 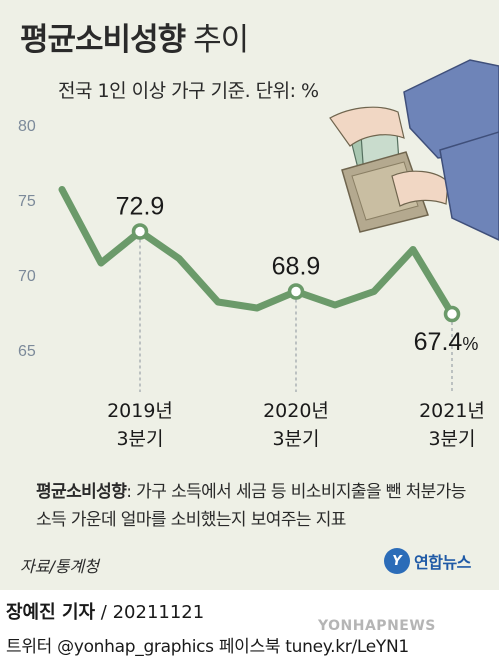 I want to click on yonhap-logo: Y 연합뉴스, so click(x=427, y=561).